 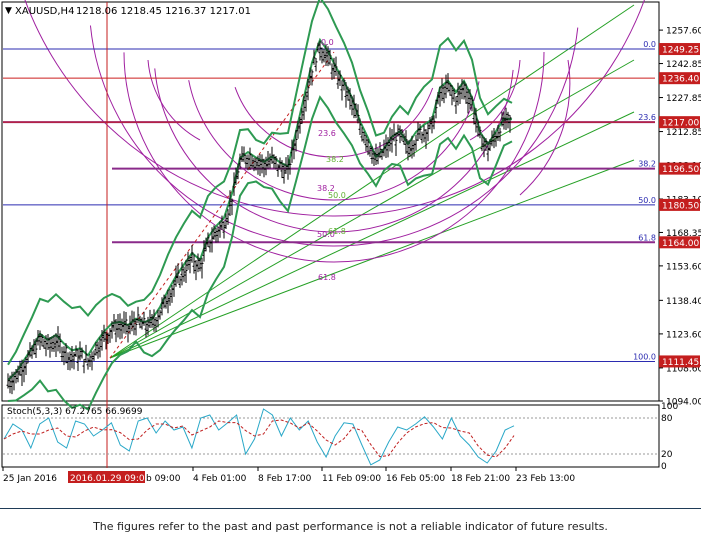 What do you see at coordinates (327, 133) in the screenshot?
I see `fib-arc-label: 23.6` at bounding box center [327, 133].